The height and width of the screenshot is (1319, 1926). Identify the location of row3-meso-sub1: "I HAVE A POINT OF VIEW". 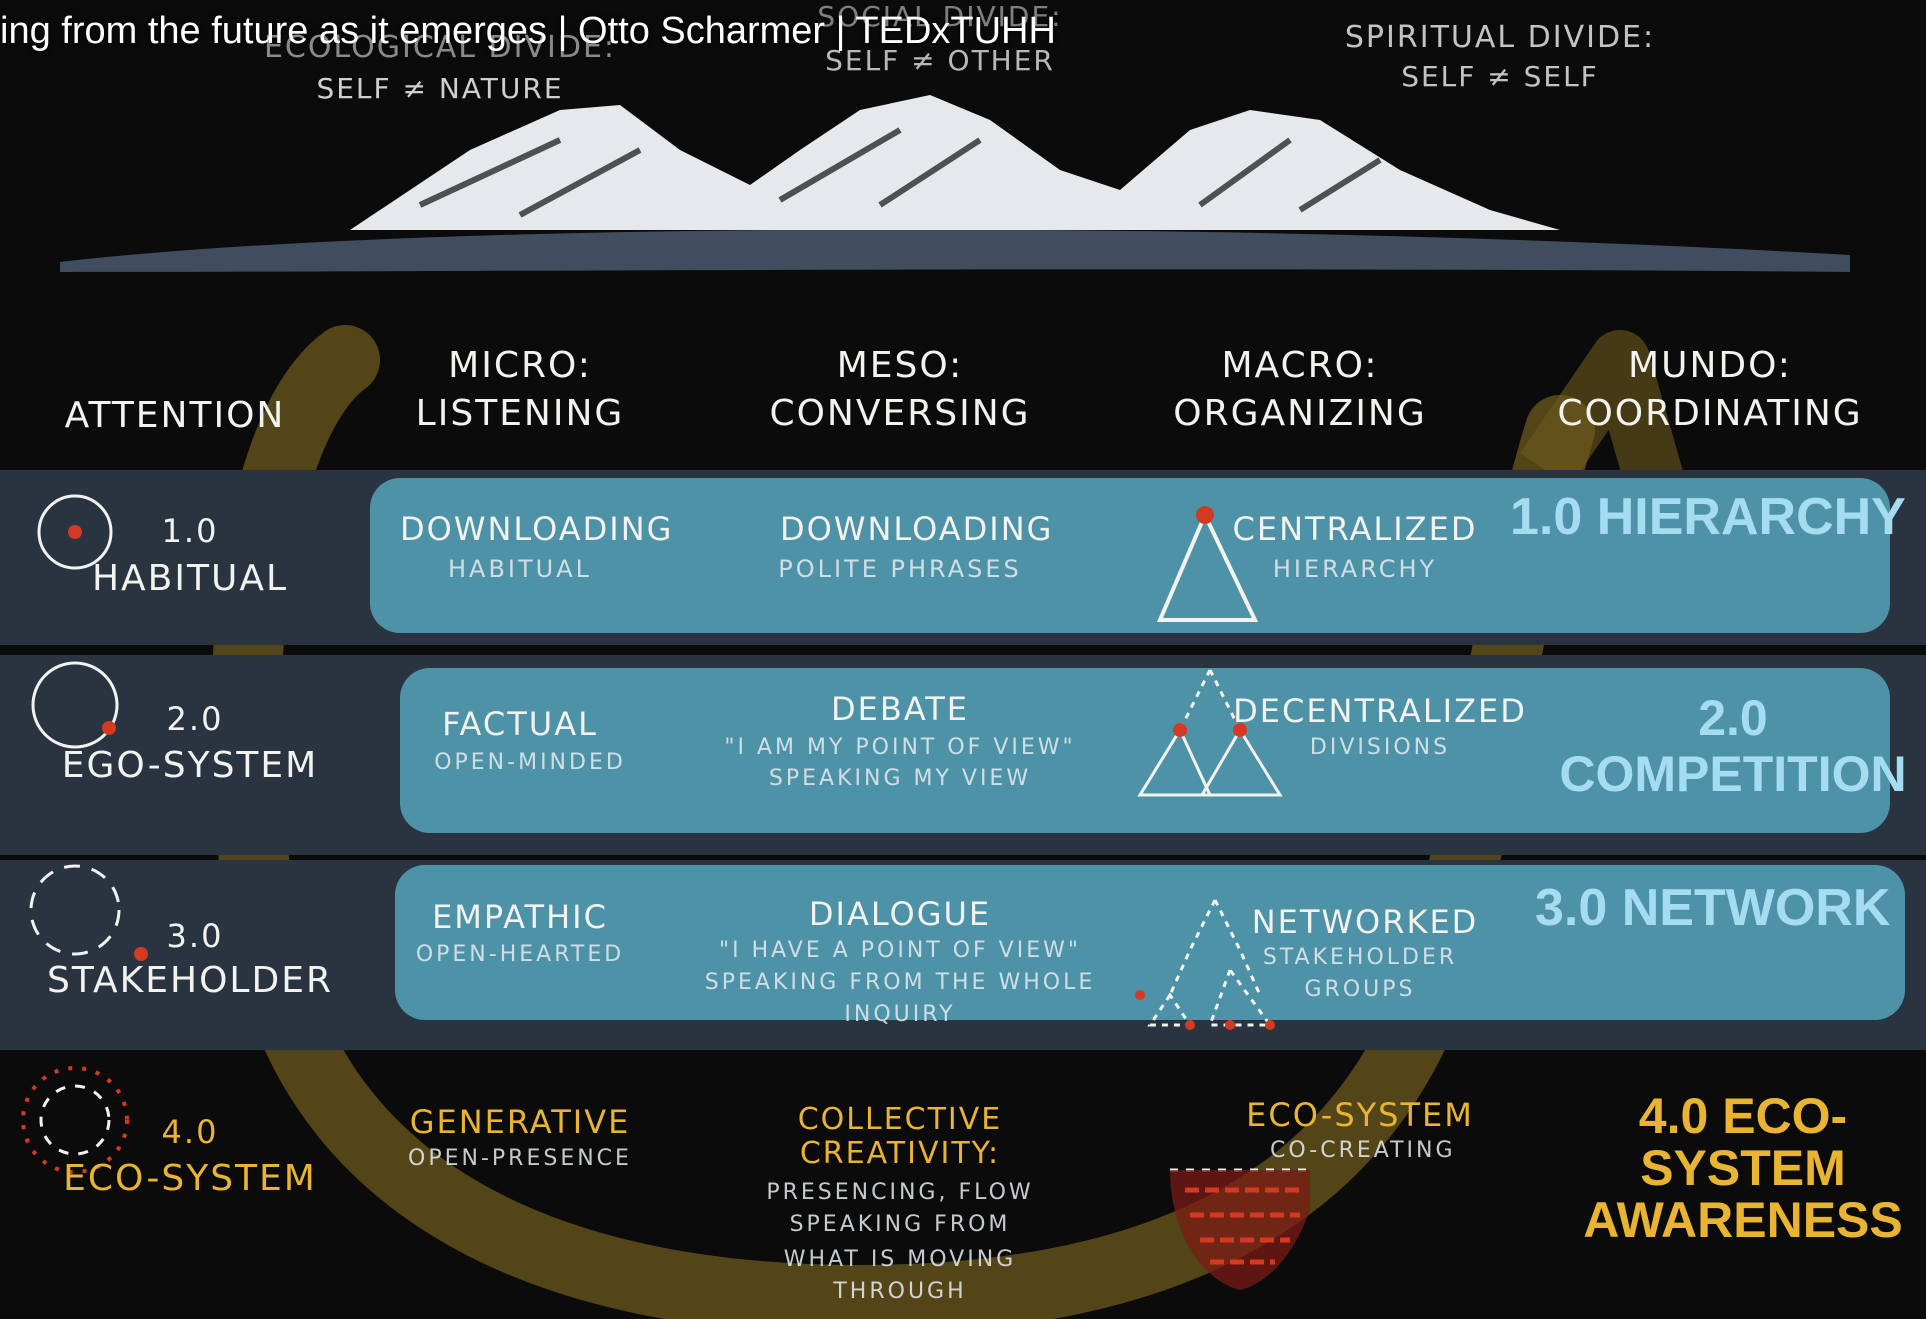
(899, 950).